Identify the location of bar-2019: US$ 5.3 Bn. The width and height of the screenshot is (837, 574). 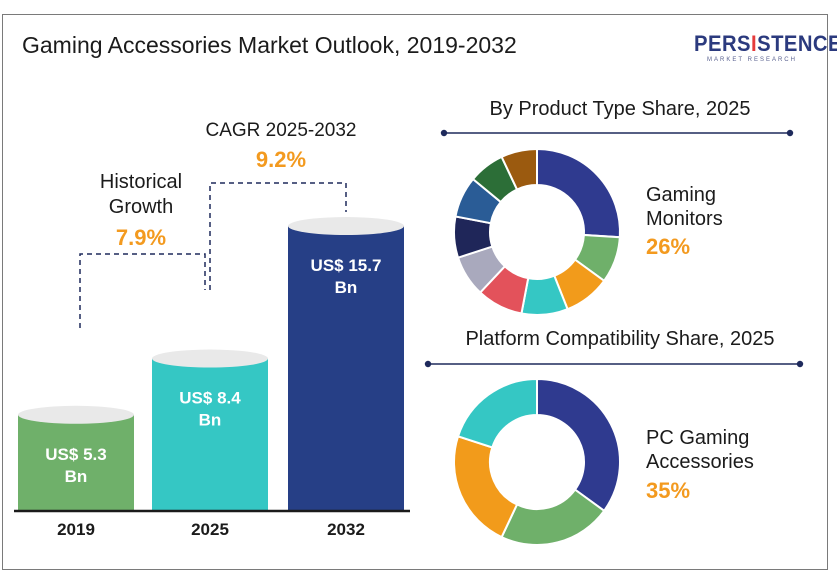
(76, 458).